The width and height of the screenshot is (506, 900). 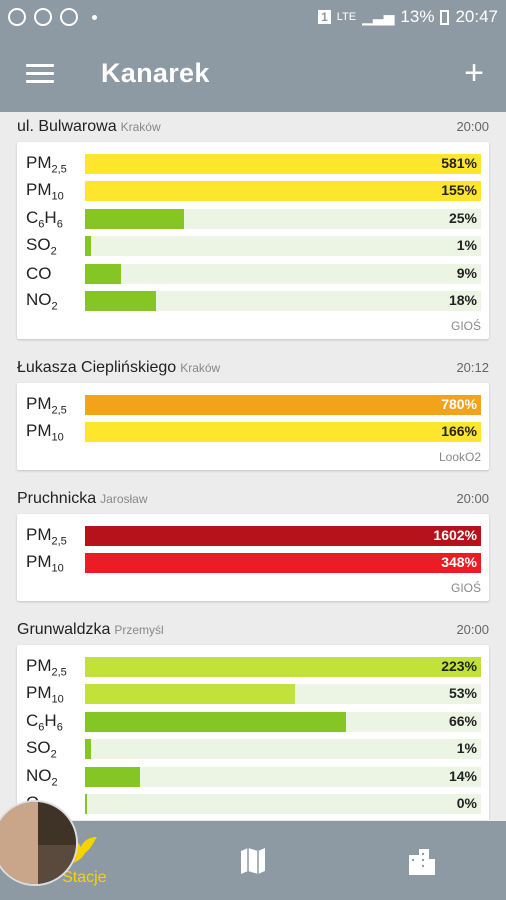 I want to click on pollutant-row: PM10 53%, so click(x=253, y=695).